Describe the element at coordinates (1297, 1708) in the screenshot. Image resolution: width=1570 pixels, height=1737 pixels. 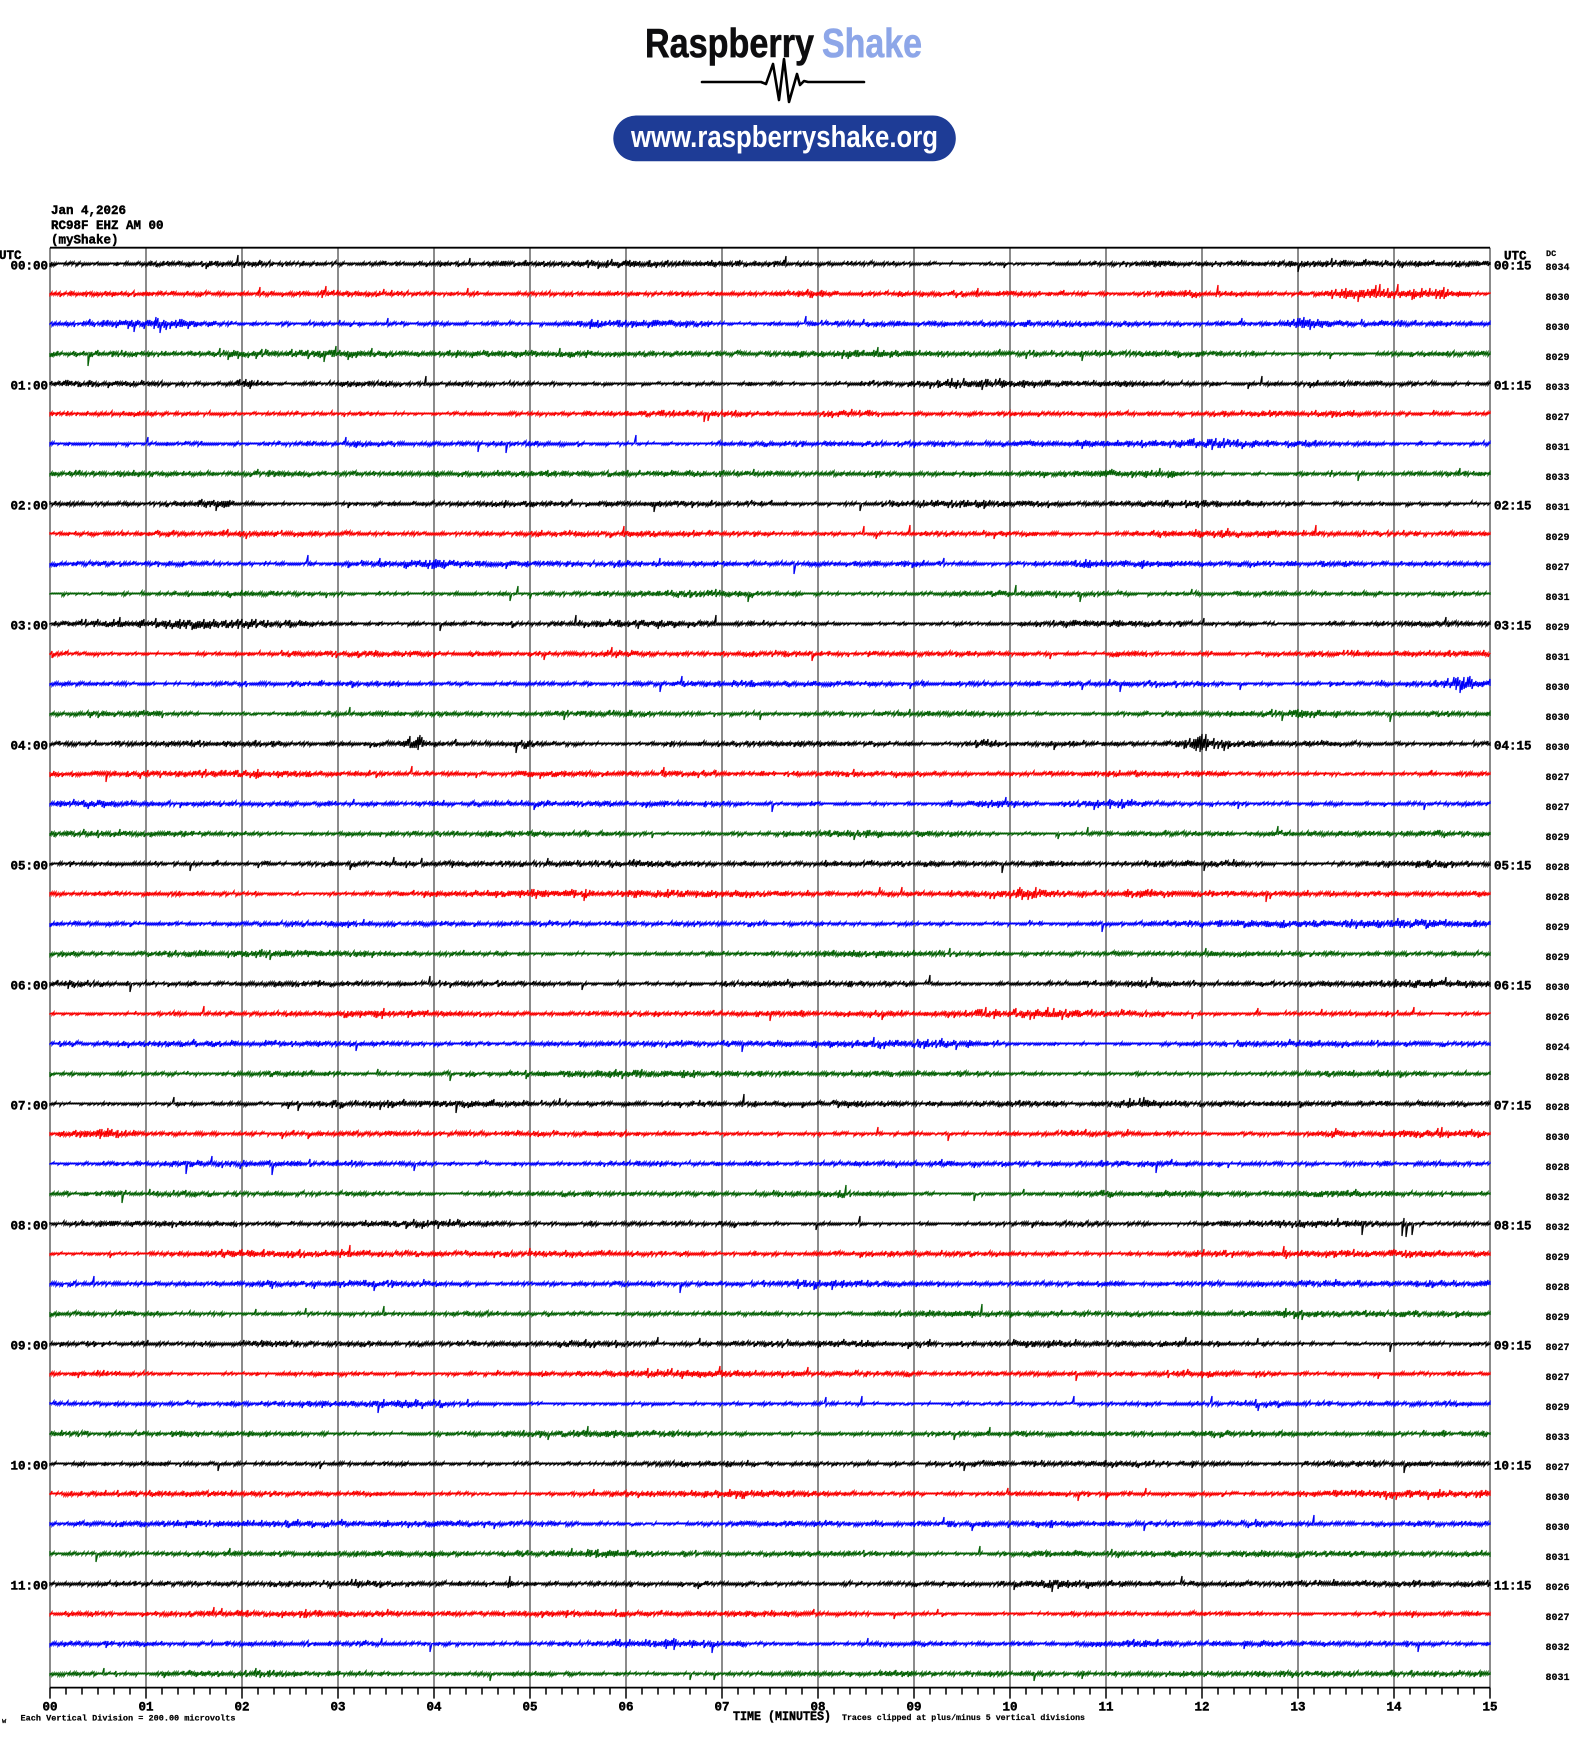
I see `svg-text: 13` at that location.